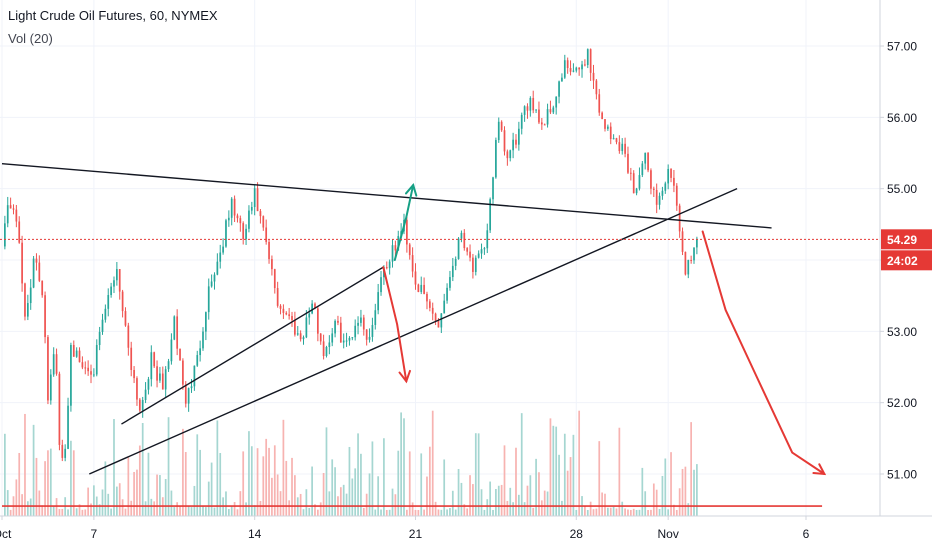 This screenshot has width=932, height=550. Describe the element at coordinates (906, 239) in the screenshot. I see `last-price-tag` at that location.